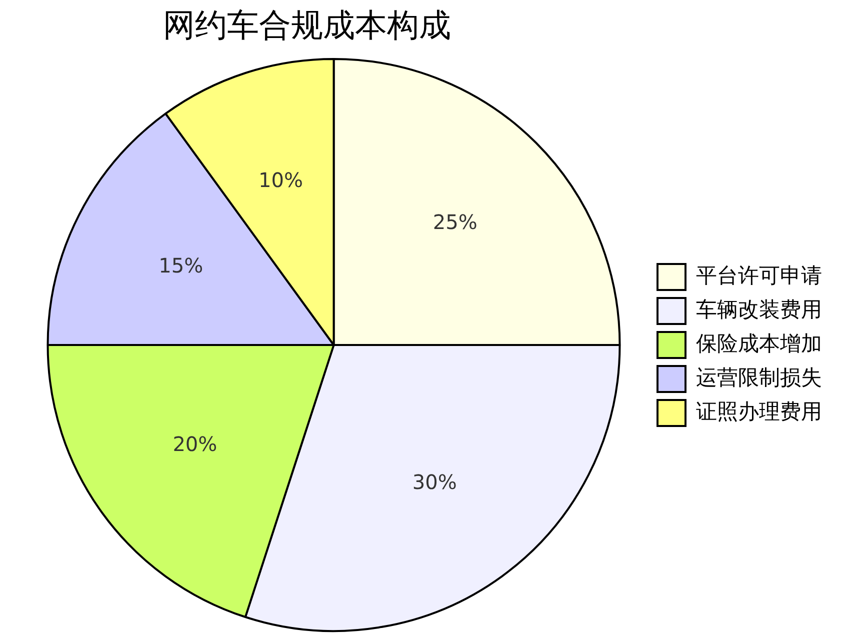 This screenshot has height=642, width=852. Describe the element at coordinates (759, 377) in the screenshot. I see `legend-label: 运营限制损失` at that location.